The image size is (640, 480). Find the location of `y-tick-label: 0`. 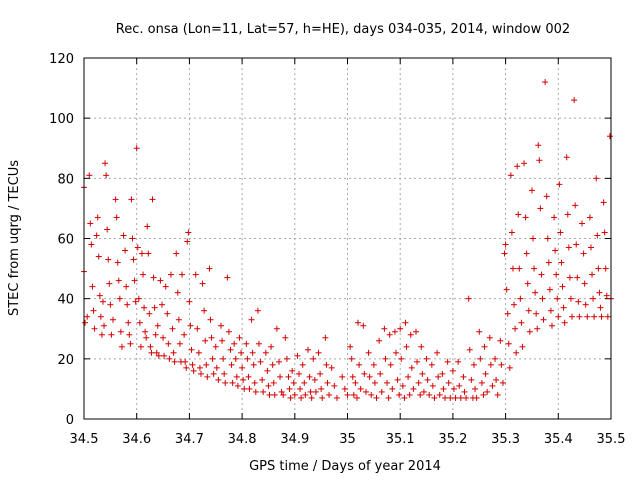

y-tick-label: 0 is located at coordinates (70, 420).